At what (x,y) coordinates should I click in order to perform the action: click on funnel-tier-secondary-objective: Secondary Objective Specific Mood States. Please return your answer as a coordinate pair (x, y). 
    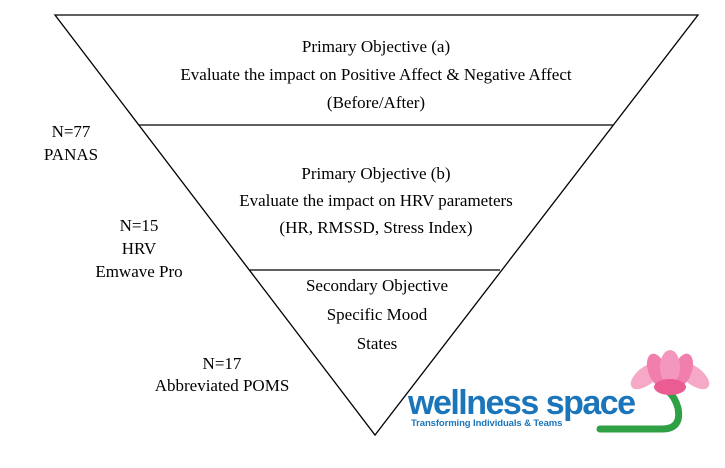
    Looking at the image, I should click on (377, 314).